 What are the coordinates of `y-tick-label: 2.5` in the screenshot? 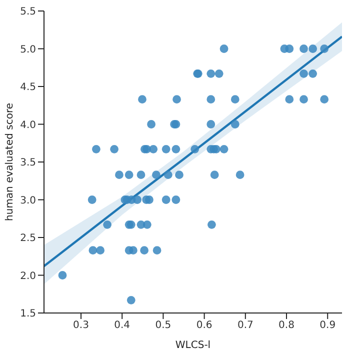 It's located at (28, 238).